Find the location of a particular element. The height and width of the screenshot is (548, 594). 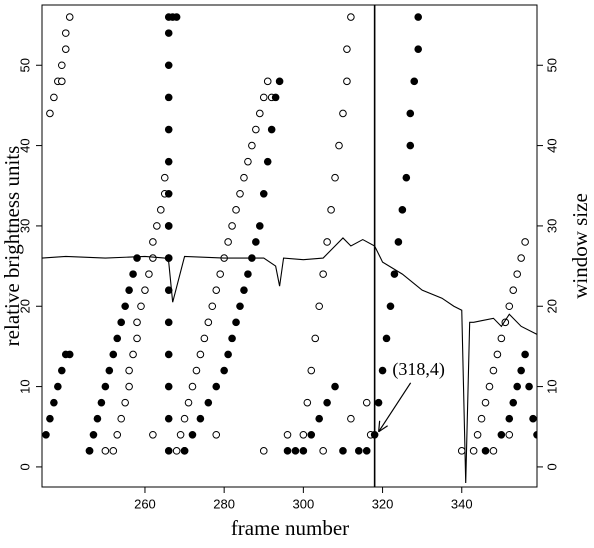

x-tick-label: 340 is located at coordinates (462, 503).